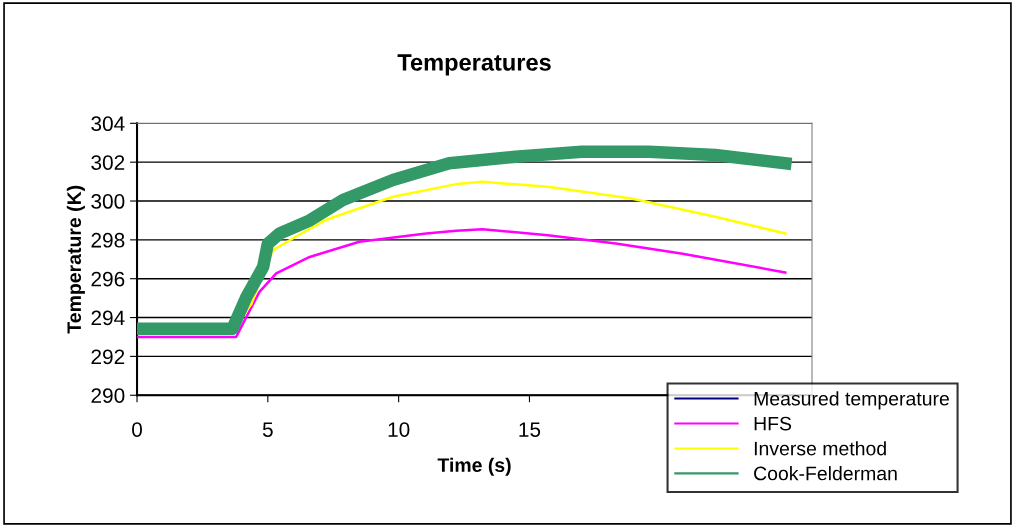 This screenshot has height=527, width=1015. What do you see at coordinates (530, 429) in the screenshot?
I see `x-tick-label: 15` at bounding box center [530, 429].